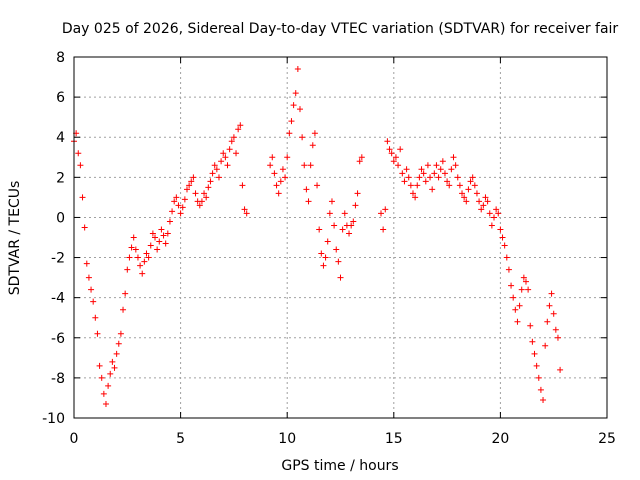 This screenshot has width=640, height=480. Describe the element at coordinates (53, 419) in the screenshot. I see `y-tick-label: -10` at that location.